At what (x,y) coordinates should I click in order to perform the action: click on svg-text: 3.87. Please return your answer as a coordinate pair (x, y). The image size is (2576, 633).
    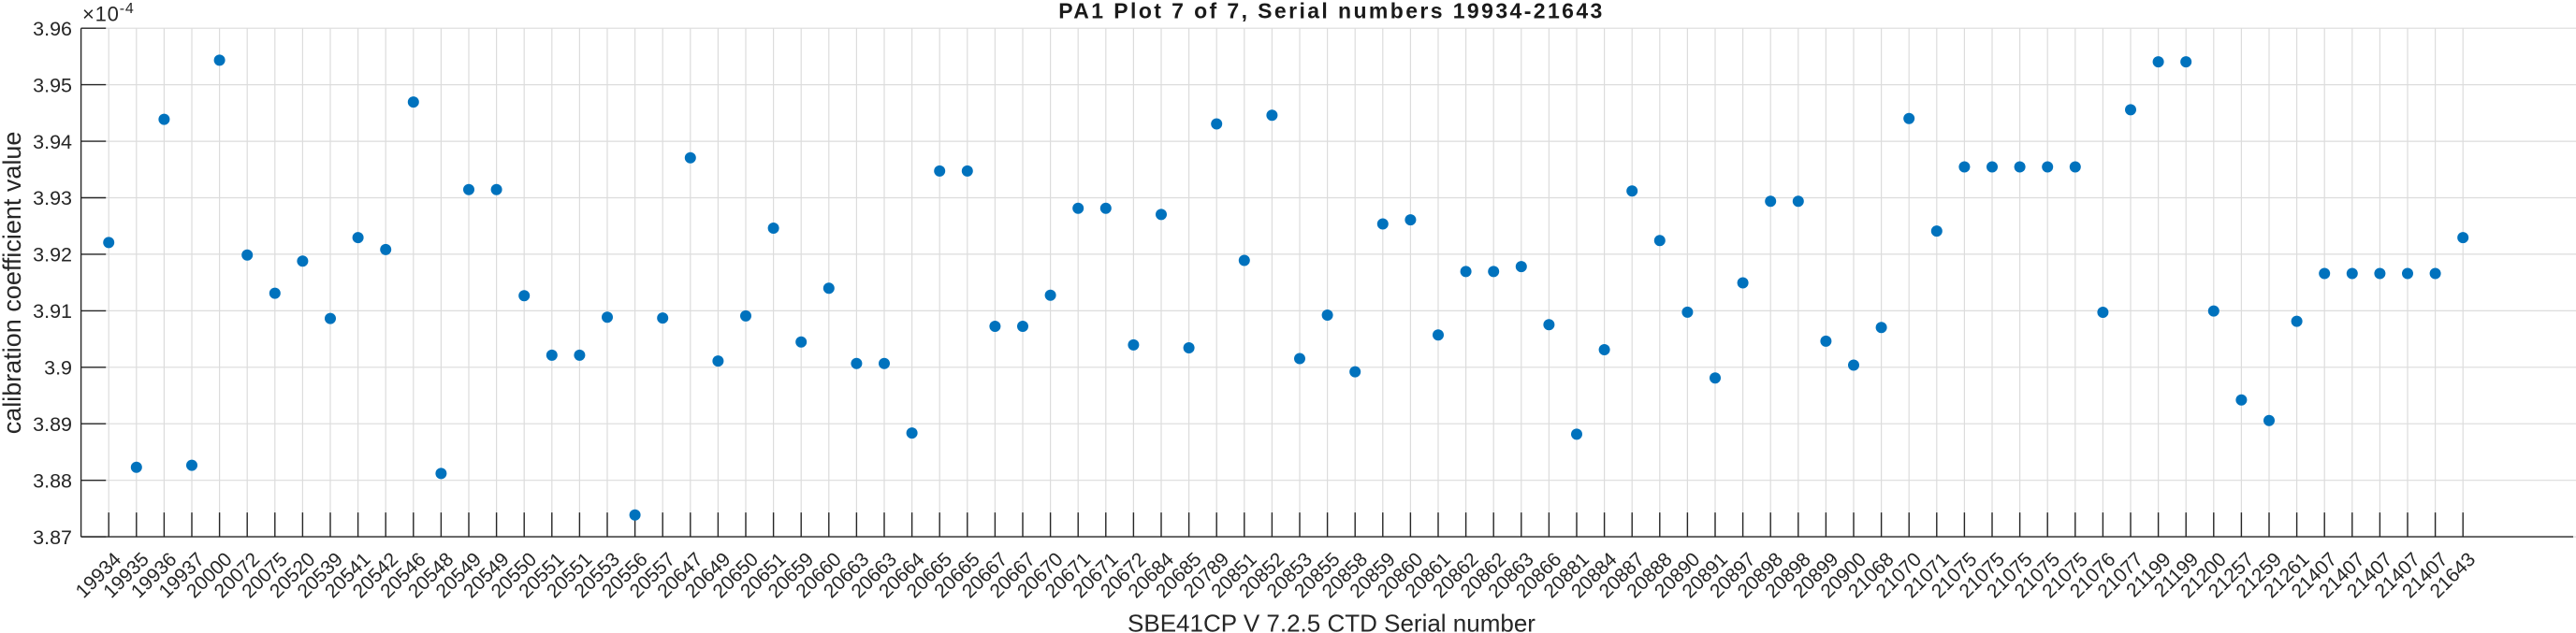
    Looking at the image, I should click on (52, 537).